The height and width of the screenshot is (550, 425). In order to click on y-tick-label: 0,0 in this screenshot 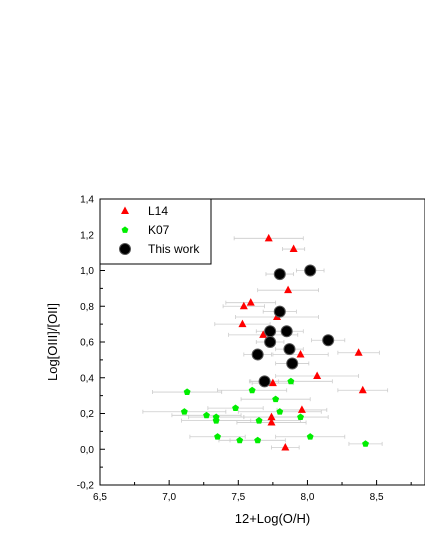, I will do `click(87, 450)`.